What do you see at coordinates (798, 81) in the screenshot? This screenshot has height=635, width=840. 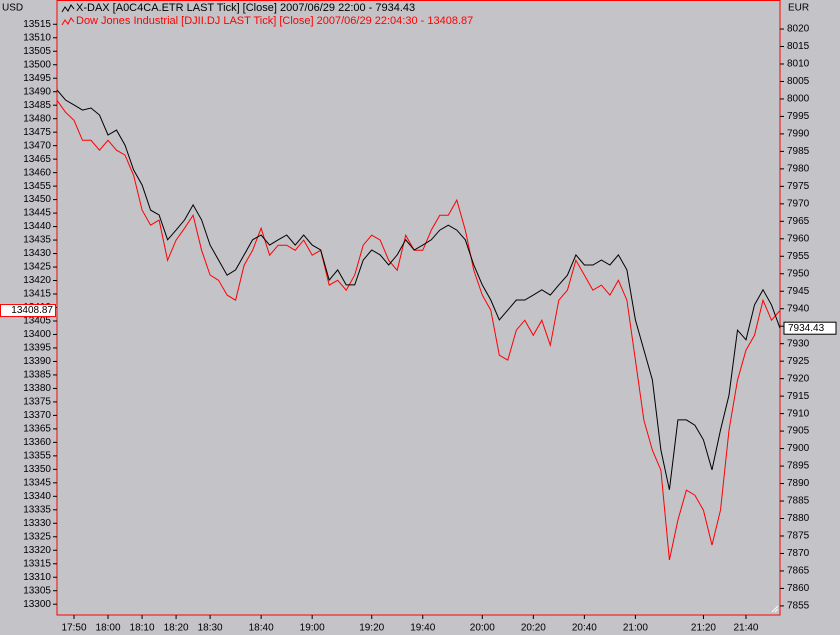 I see `y2-tick-label: 8005` at bounding box center [798, 81].